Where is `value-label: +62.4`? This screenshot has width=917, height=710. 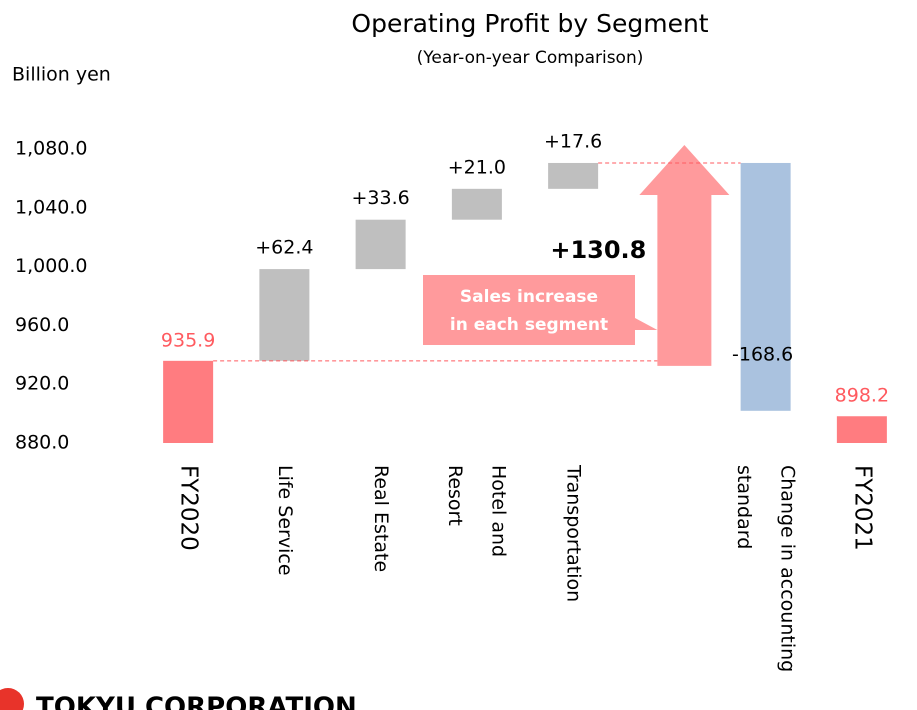
value-label: +62.4 is located at coordinates (284, 248).